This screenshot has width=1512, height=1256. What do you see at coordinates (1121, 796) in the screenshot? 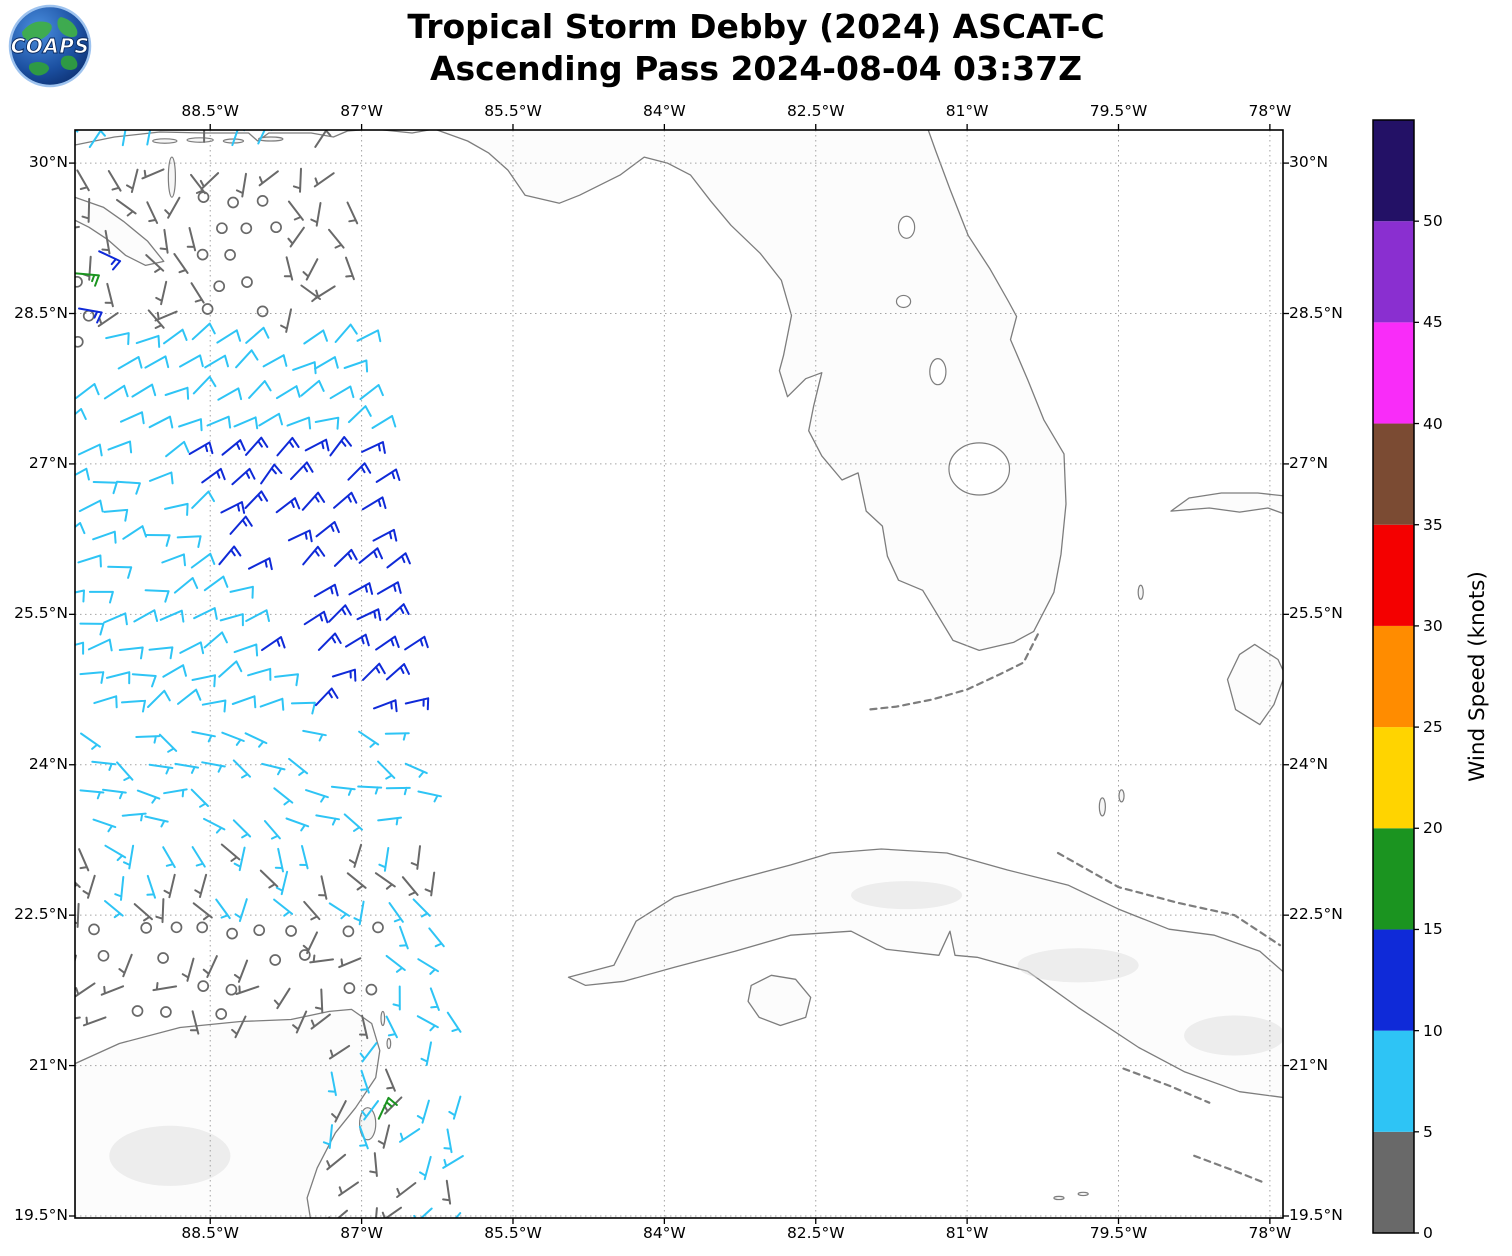
I see `cay-sal` at bounding box center [1121, 796].